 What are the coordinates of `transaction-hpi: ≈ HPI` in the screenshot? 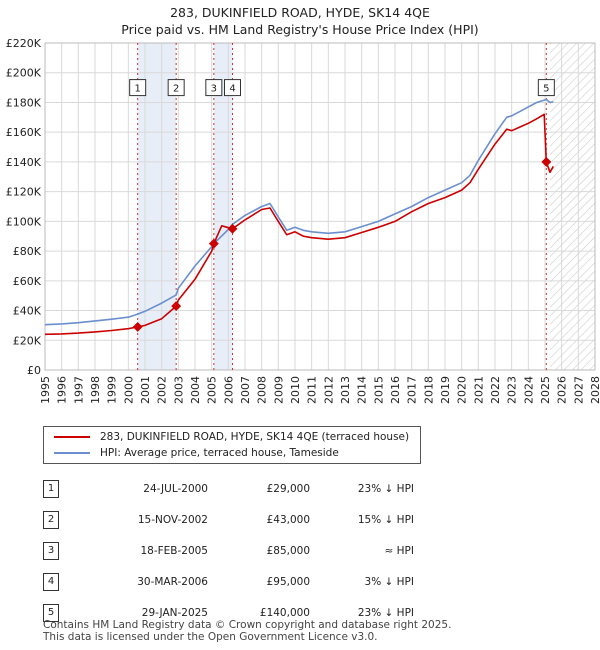 It's located at (399, 550).